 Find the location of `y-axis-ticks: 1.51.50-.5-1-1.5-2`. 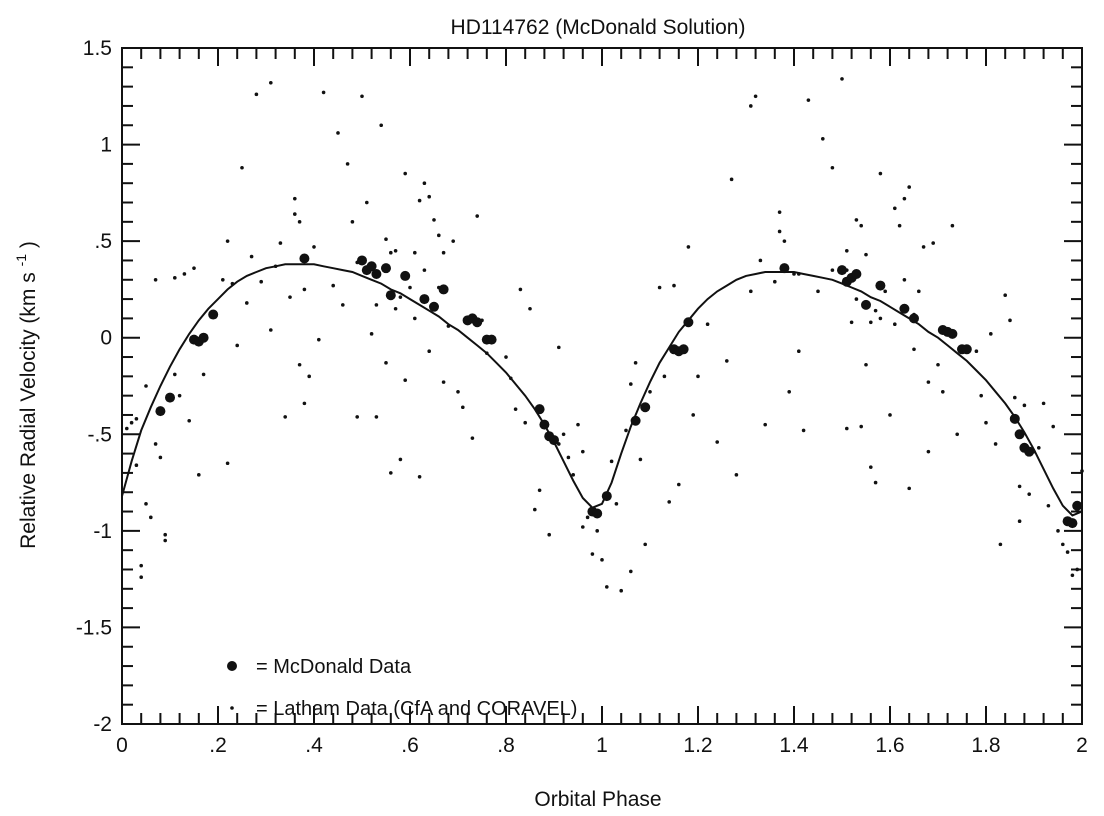

y-axis-ticks: 1.51.50-.5-1-1.5-2 is located at coordinates (94, 386).